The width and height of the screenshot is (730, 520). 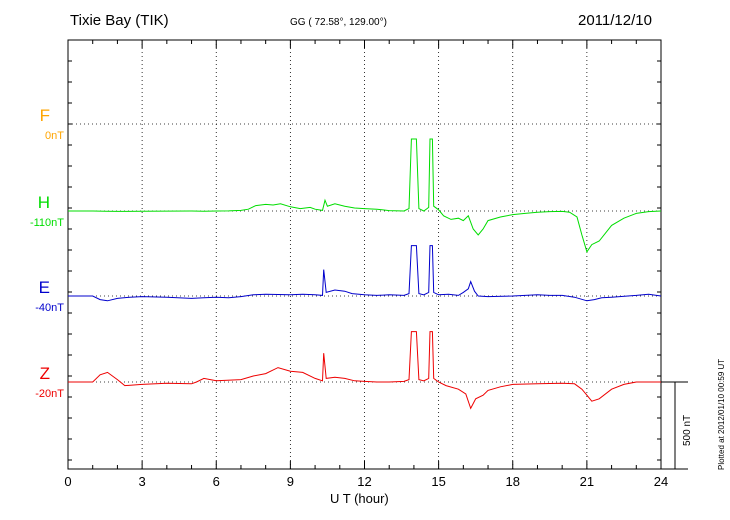 I want to click on x-tick-label: 21, so click(x=587, y=481).